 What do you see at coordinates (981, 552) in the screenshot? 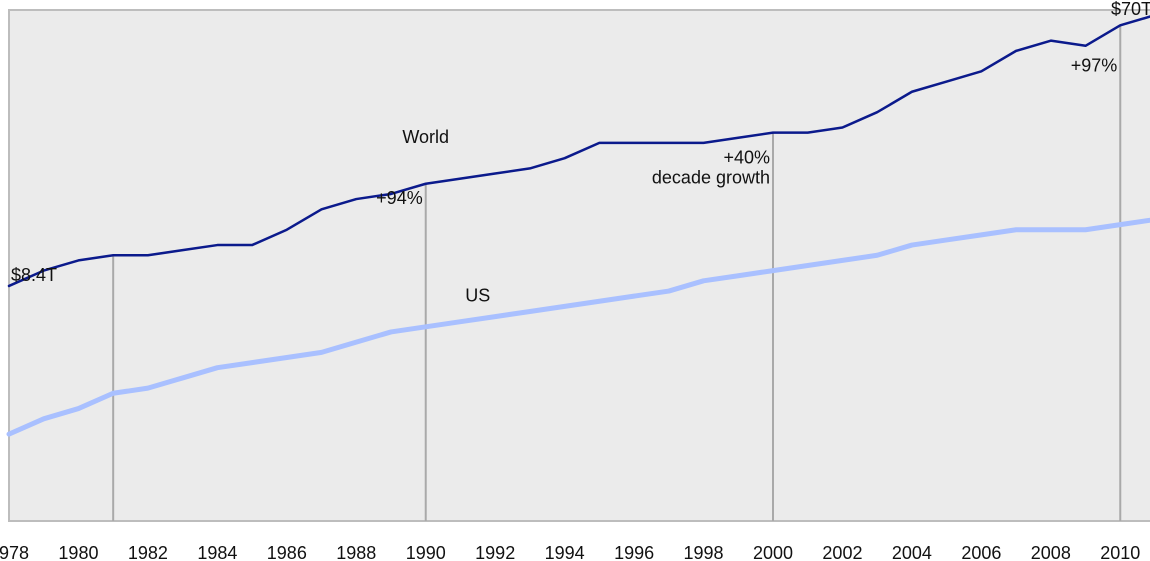
I see `x-tick-label-2006: 2006` at bounding box center [981, 552].